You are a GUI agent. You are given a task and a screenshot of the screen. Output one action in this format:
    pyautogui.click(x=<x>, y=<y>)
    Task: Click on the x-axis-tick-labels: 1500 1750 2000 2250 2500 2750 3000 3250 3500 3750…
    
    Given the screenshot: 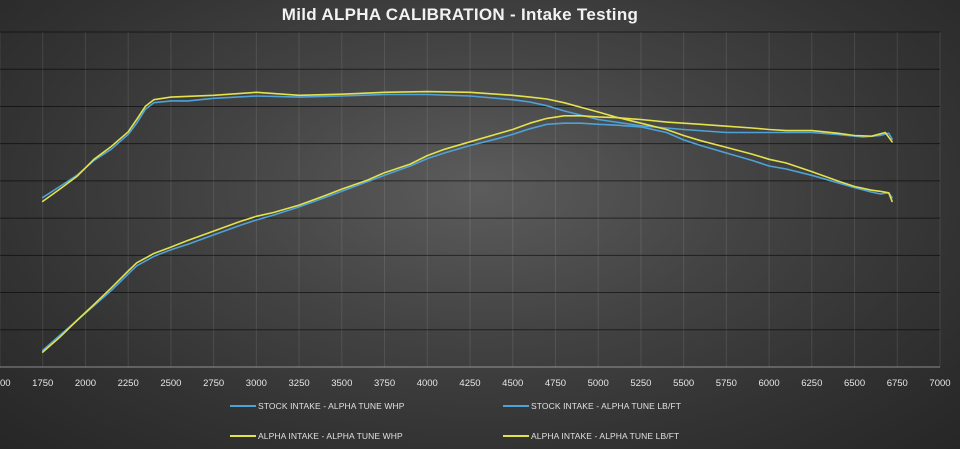 What is the action you would take?
    pyautogui.click(x=475, y=383)
    